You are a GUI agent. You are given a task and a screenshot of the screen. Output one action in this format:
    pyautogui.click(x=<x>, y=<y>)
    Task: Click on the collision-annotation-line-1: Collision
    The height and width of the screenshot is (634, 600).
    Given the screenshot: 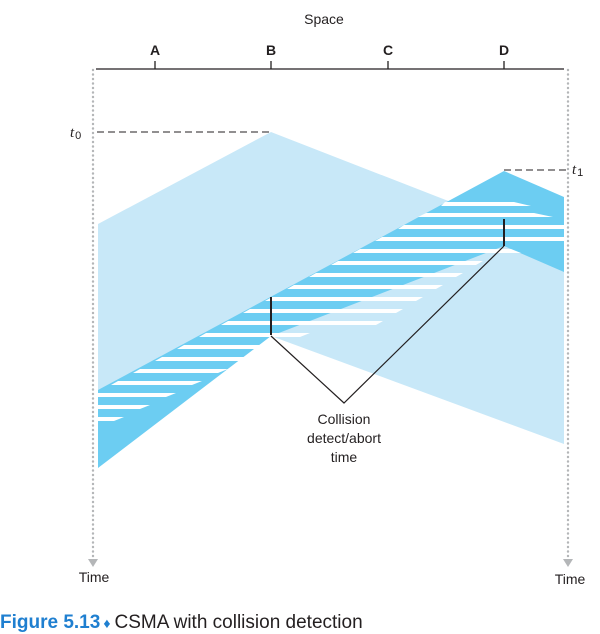 What is the action you would take?
    pyautogui.click(x=344, y=419)
    